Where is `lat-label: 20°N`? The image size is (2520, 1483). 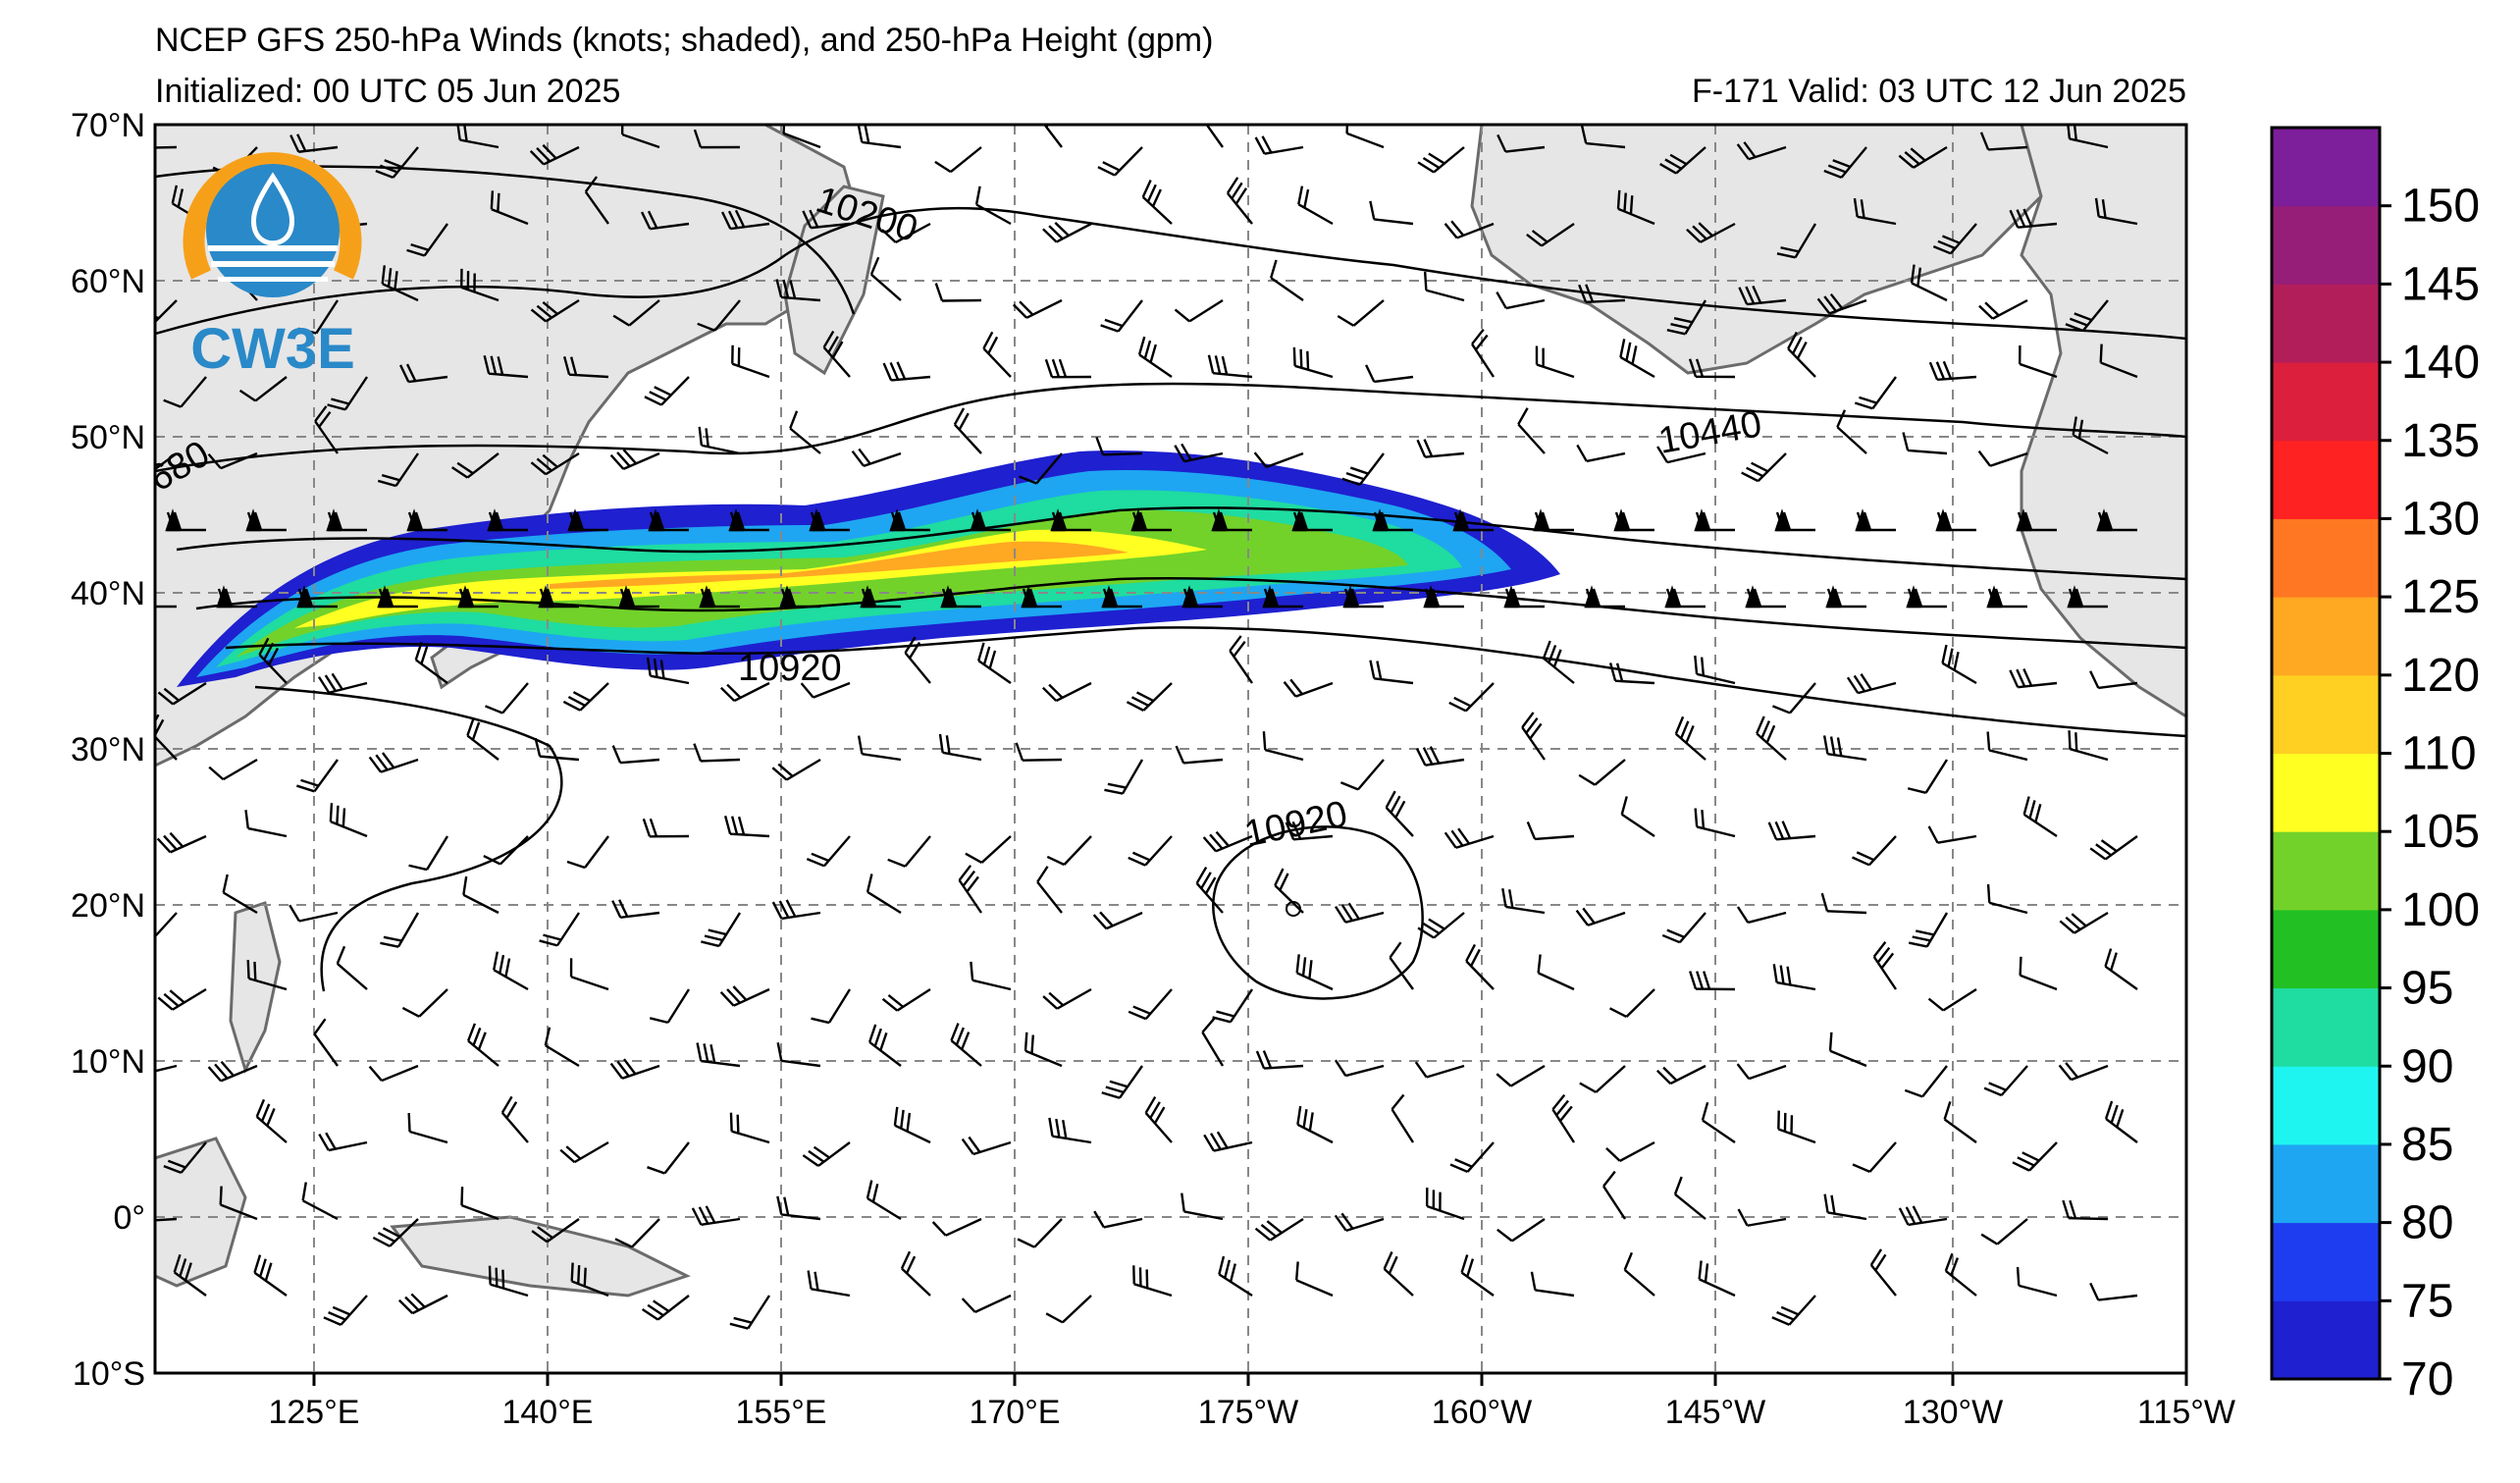 lat-label: 20°N is located at coordinates (108, 906).